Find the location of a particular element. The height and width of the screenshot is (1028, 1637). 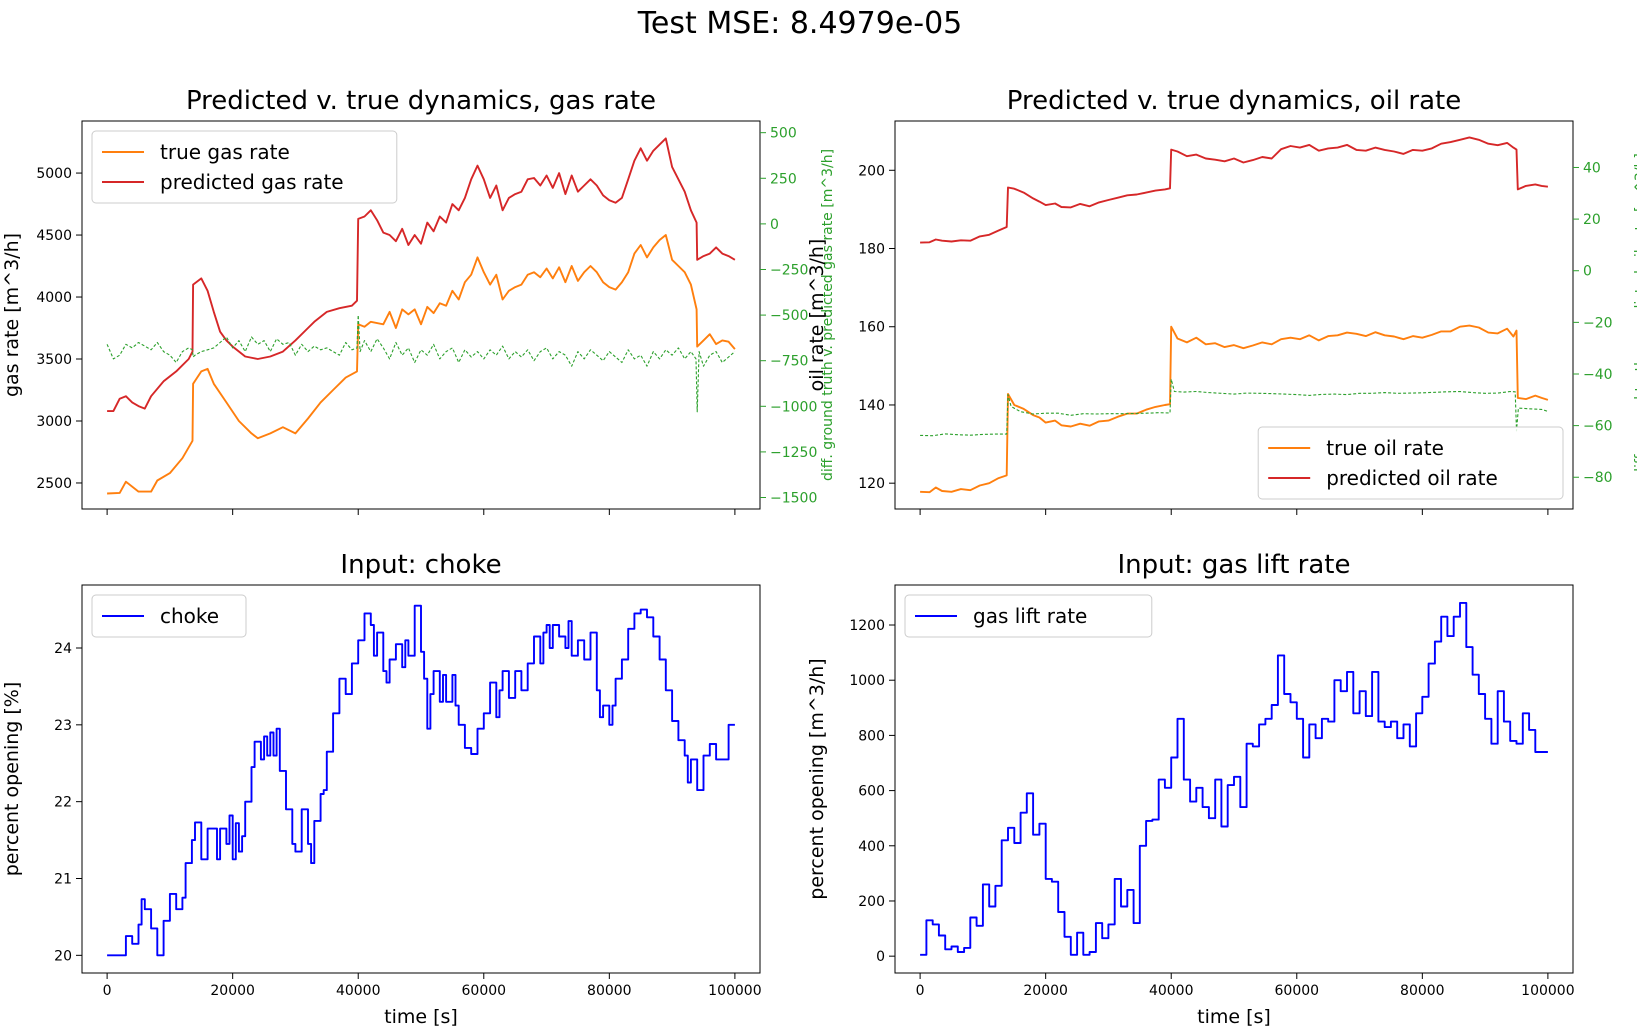

y2-tick-label: −1500 is located at coordinates (793, 499).